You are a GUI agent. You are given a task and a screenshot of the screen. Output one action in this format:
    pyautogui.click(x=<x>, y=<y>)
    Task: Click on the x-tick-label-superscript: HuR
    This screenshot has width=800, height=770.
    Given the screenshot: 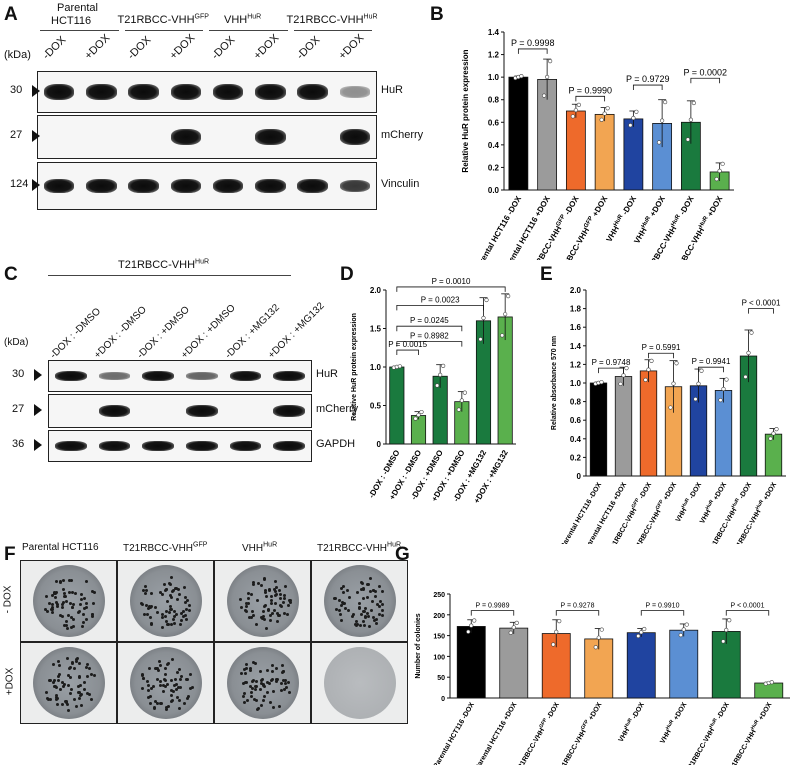 What is the action you would take?
    pyautogui.click(x=704, y=222)
    